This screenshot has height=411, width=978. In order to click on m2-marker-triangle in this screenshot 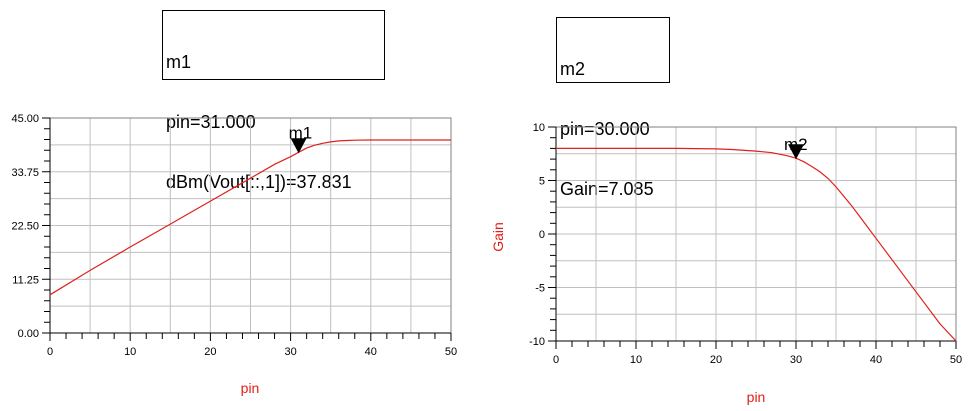, I will do `click(796, 152)`.